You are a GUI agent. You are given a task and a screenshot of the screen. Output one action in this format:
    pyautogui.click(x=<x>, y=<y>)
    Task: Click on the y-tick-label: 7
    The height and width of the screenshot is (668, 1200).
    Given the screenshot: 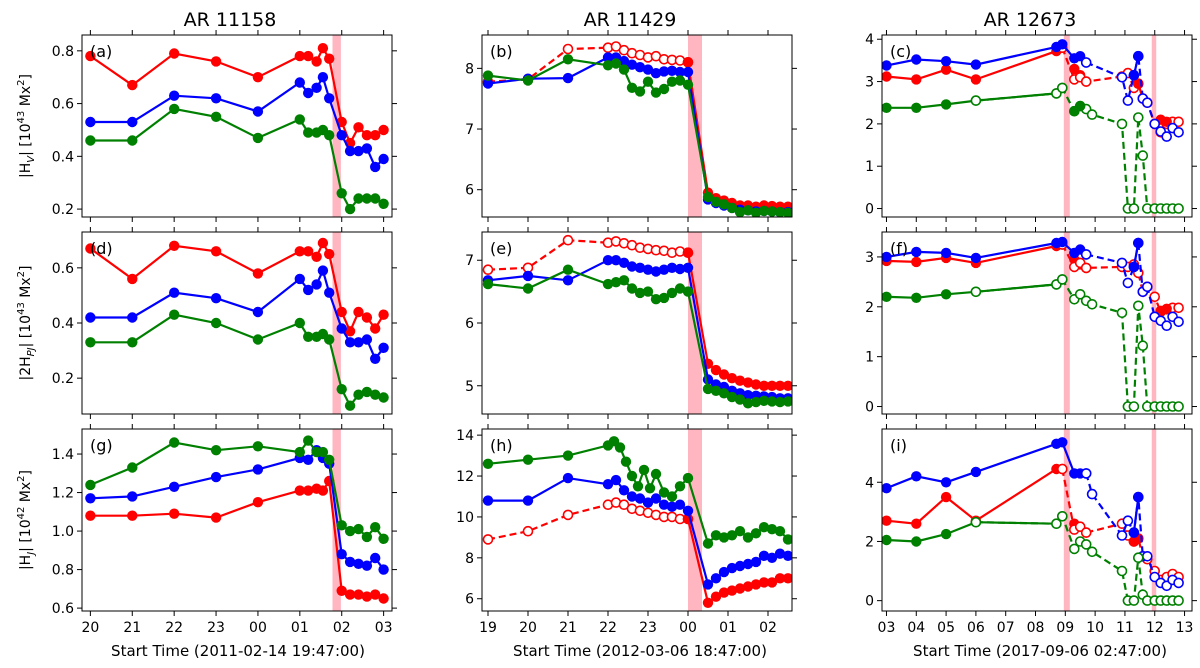 What is the action you would take?
    pyautogui.click(x=469, y=261)
    